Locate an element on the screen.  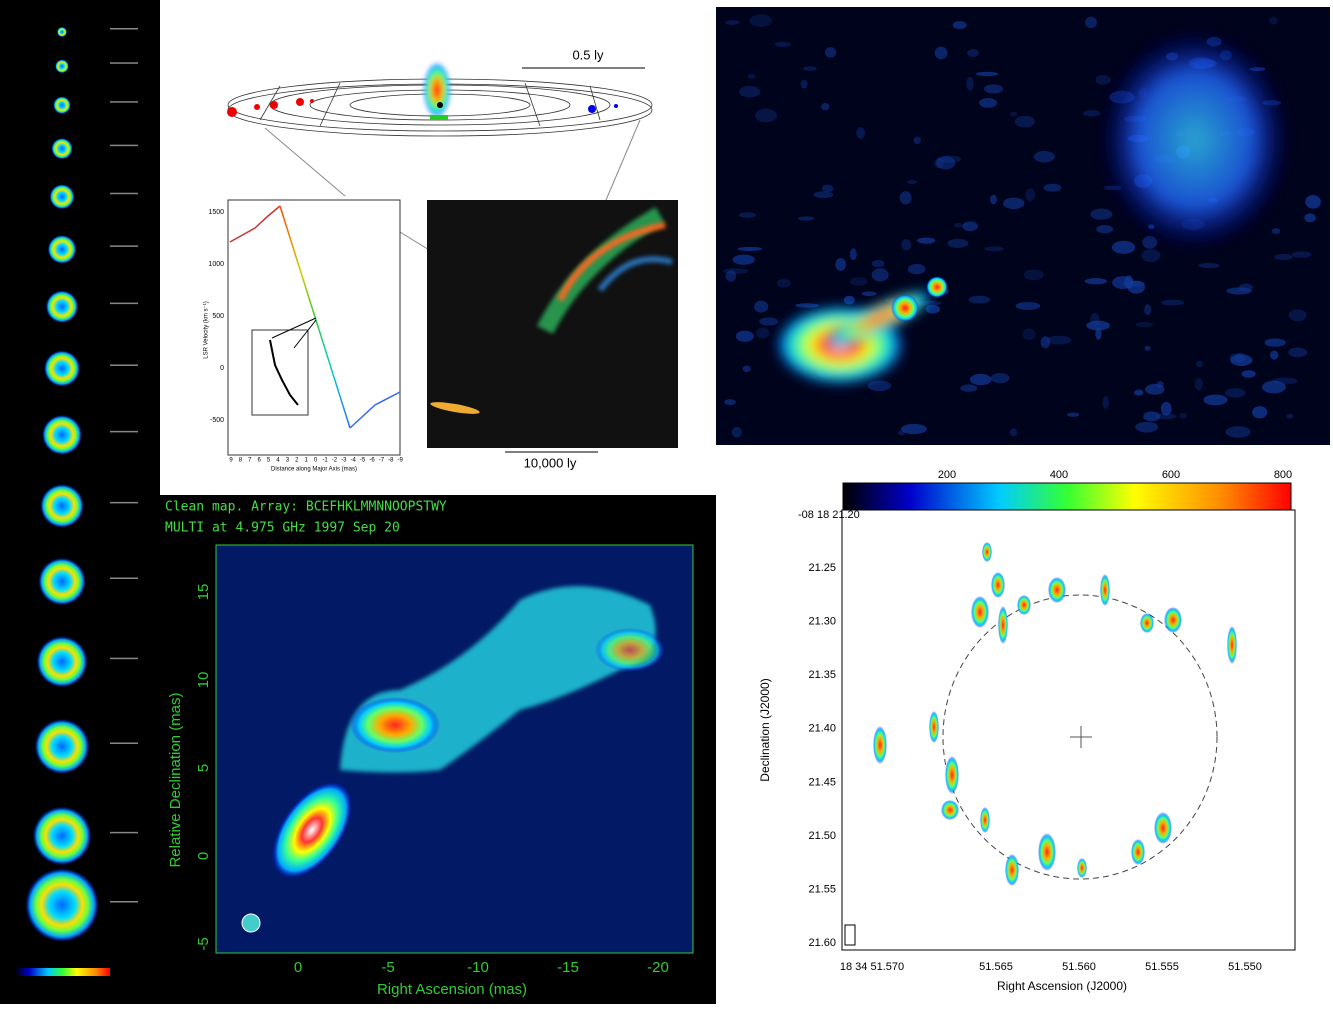
scale-label: 0.5 ly is located at coordinates (588, 54).